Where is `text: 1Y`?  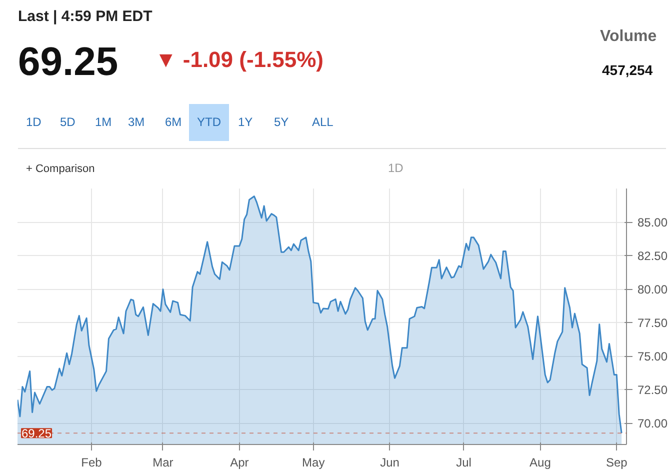 text: 1Y is located at coordinates (245, 122).